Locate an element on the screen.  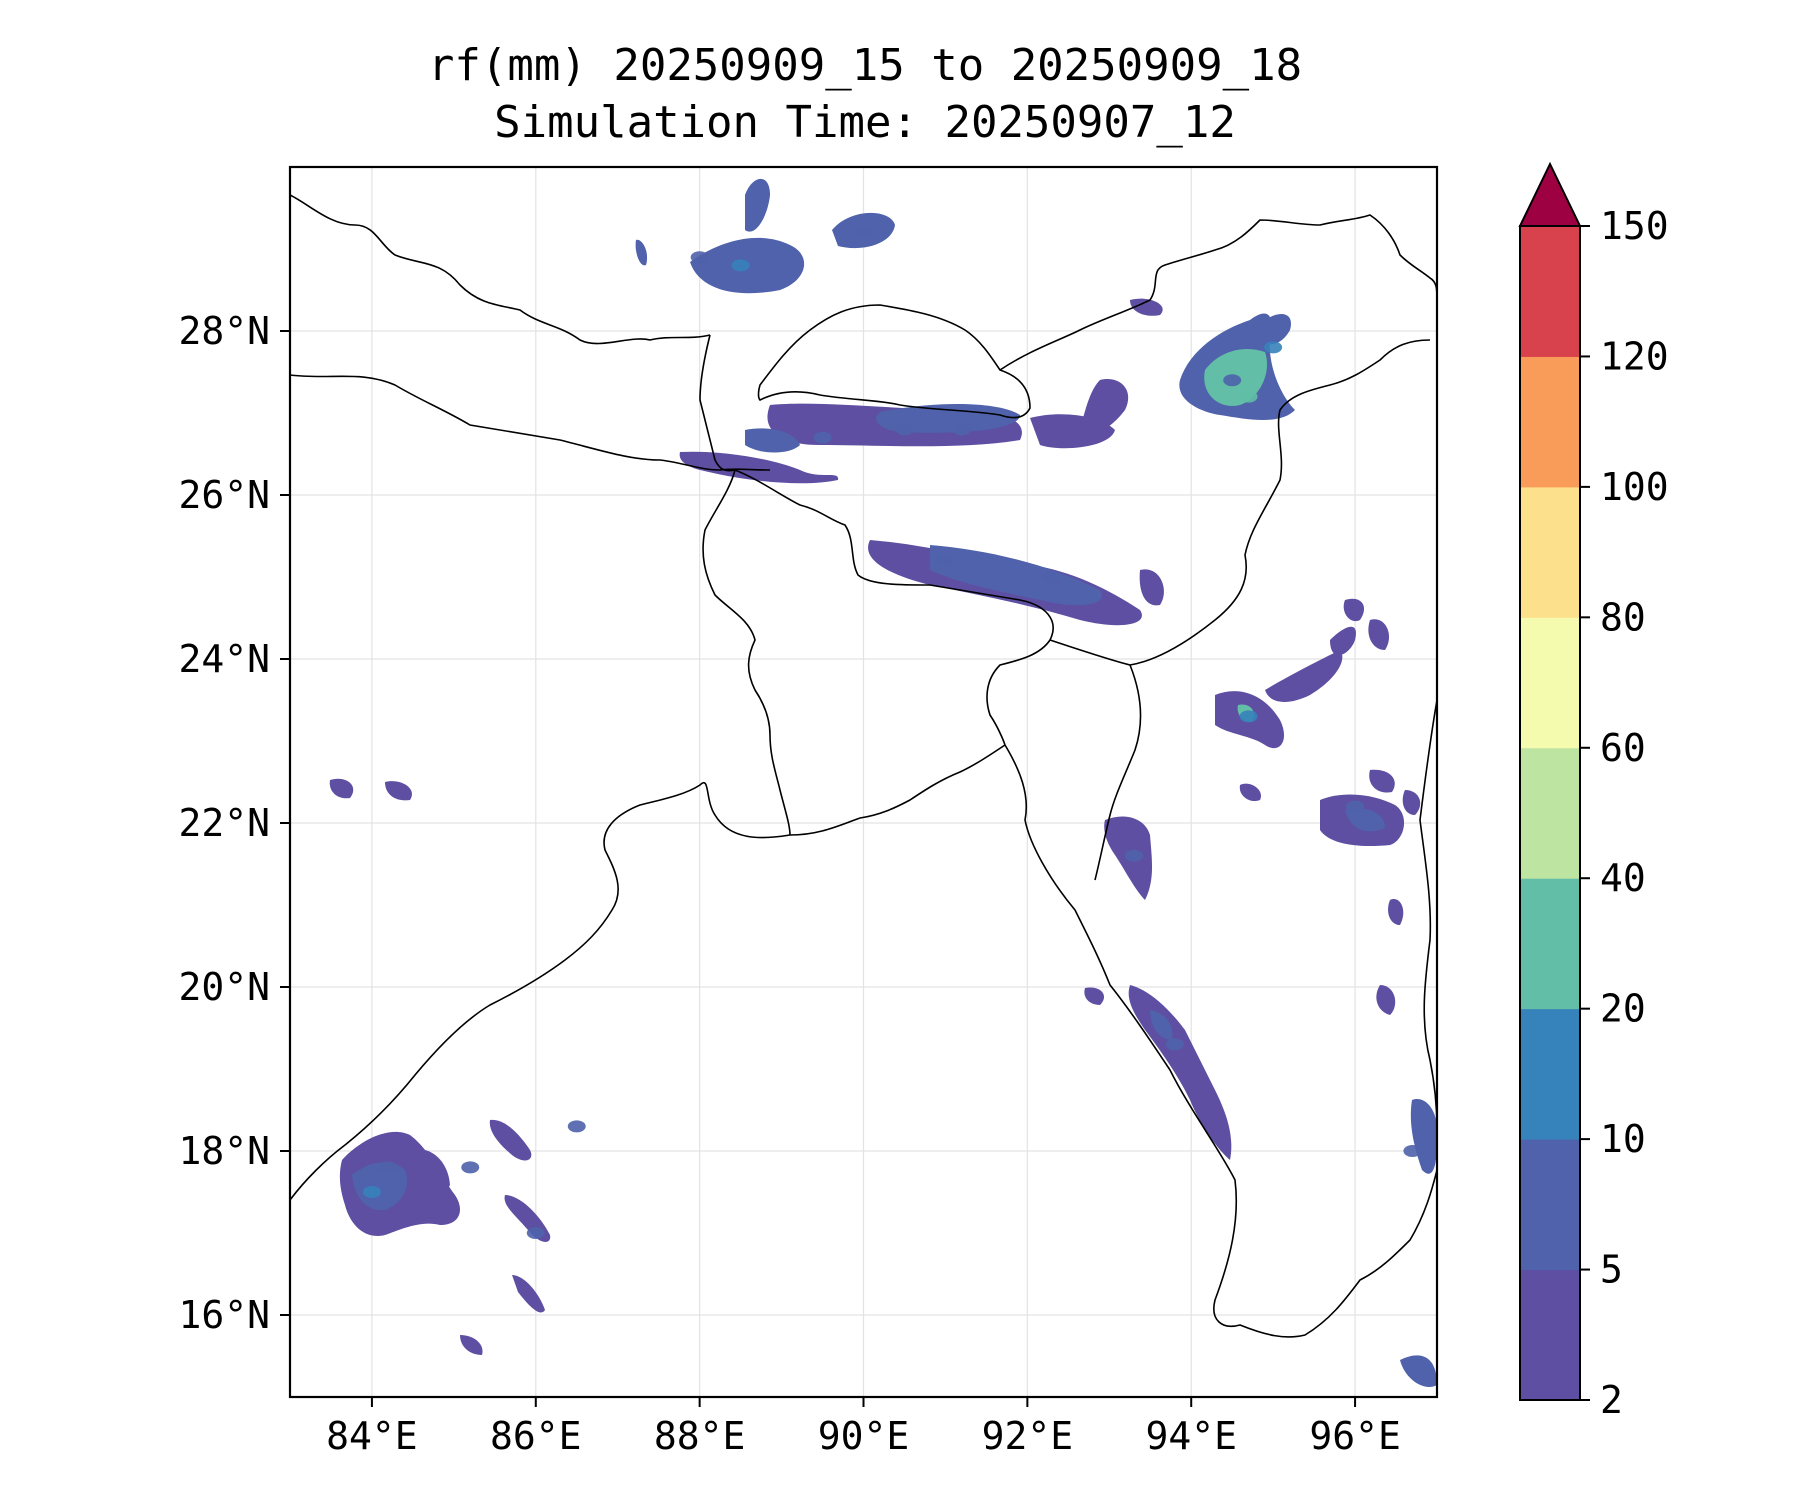
lon-tick-label: 88°E is located at coordinates (700, 1436).